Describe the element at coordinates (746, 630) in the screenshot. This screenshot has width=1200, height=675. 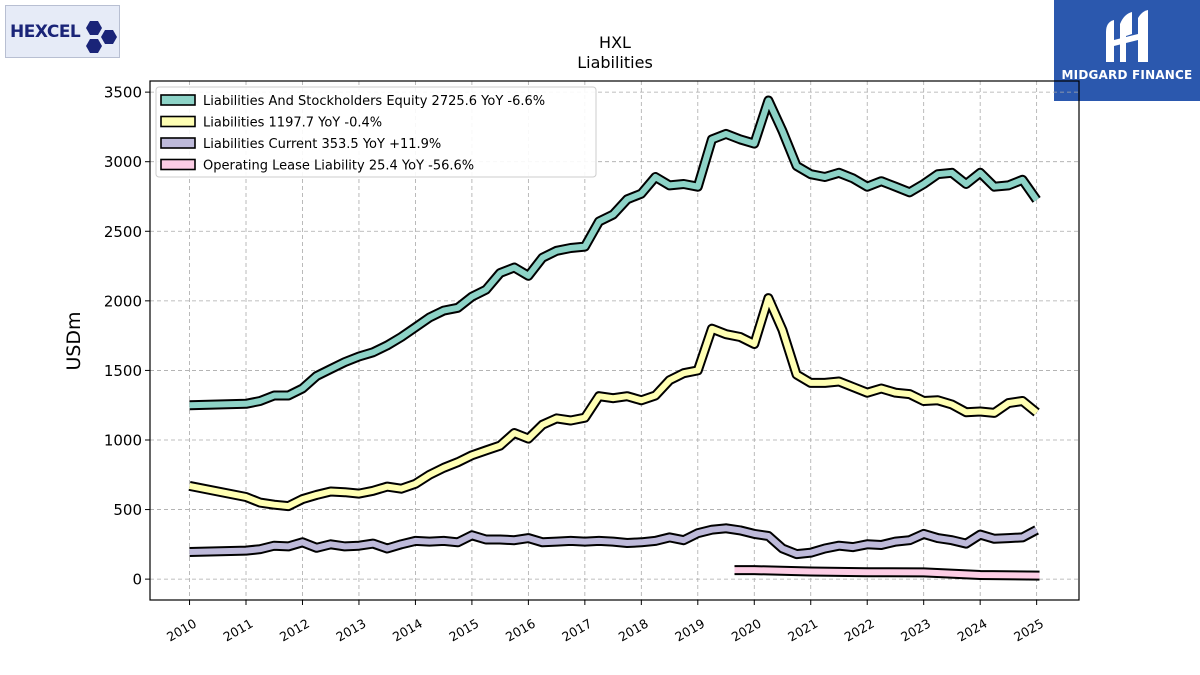
I see `x-tick-label: 2020` at that location.